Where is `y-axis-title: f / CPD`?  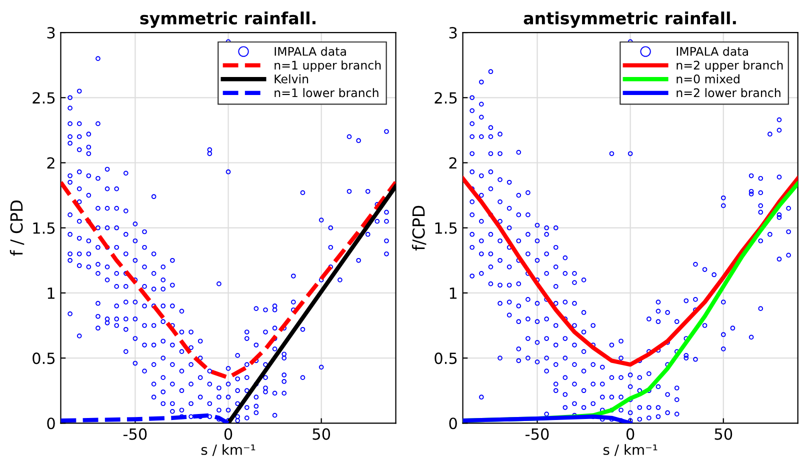 y-axis-title: f / CPD is located at coordinates (17, 228).